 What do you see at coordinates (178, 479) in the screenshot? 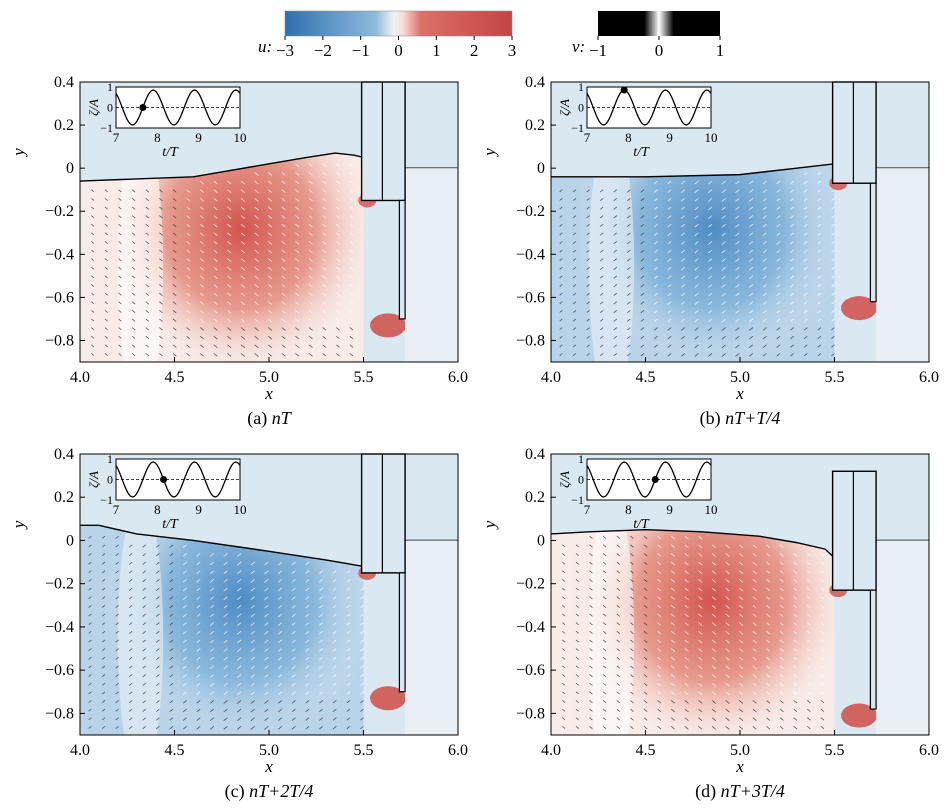
I see `inset-wave-curve` at bounding box center [178, 479].